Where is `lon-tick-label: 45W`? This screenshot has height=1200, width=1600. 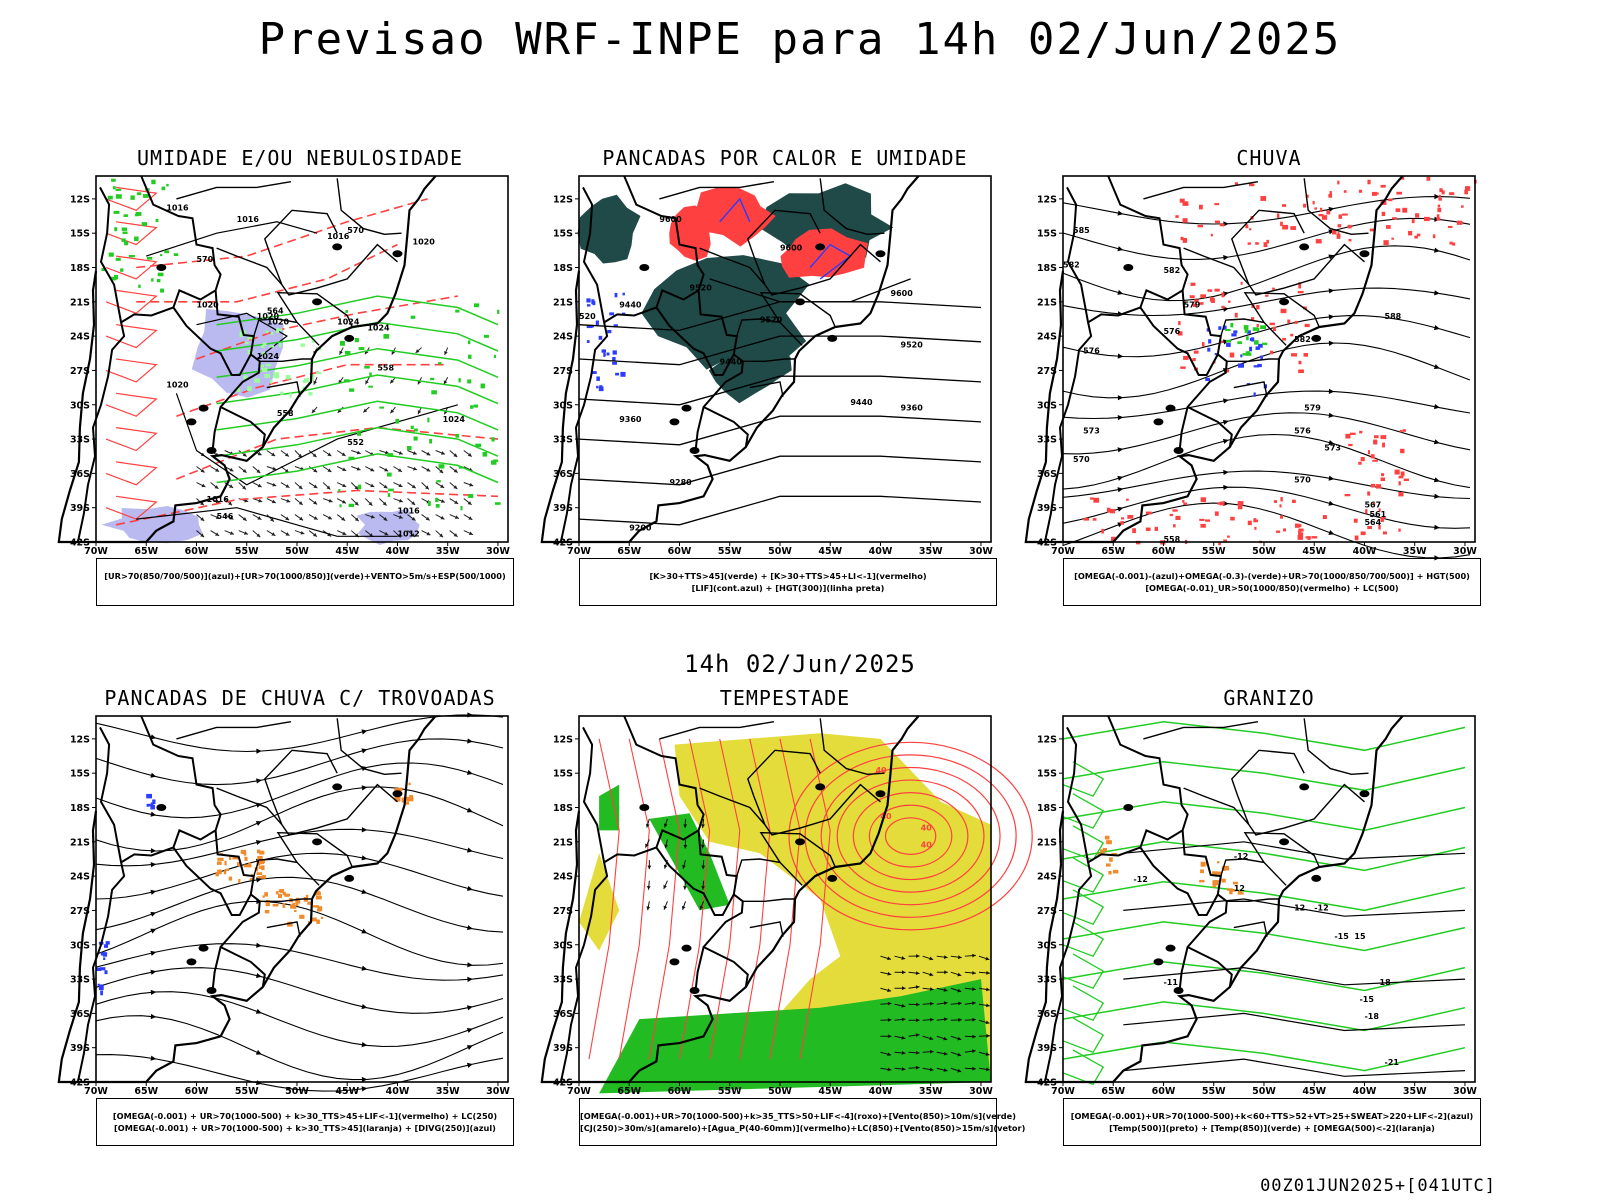 lon-tick-label: 45W is located at coordinates (347, 1091).